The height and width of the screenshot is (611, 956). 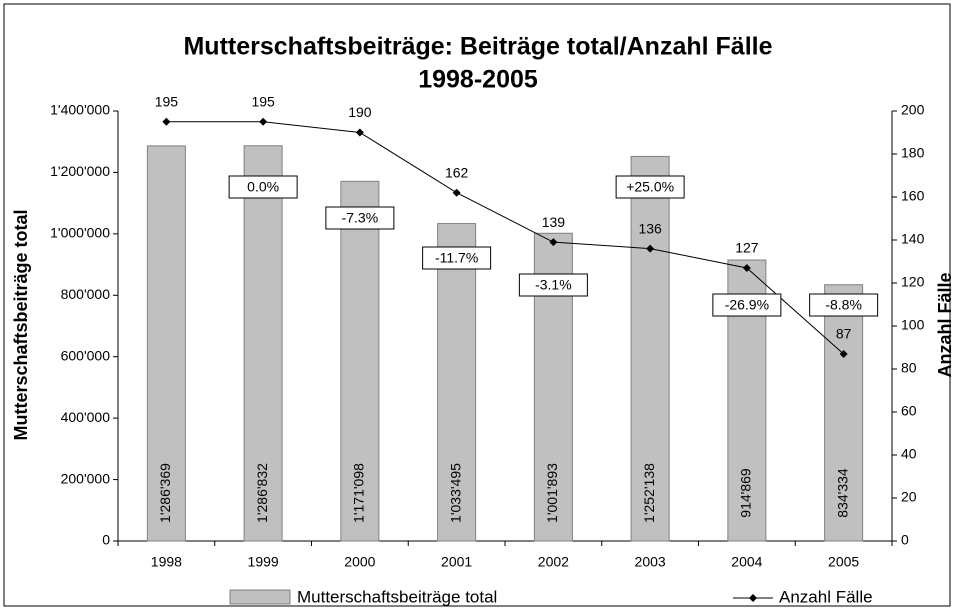 I want to click on y2-tick-label: 80, so click(x=909, y=368).